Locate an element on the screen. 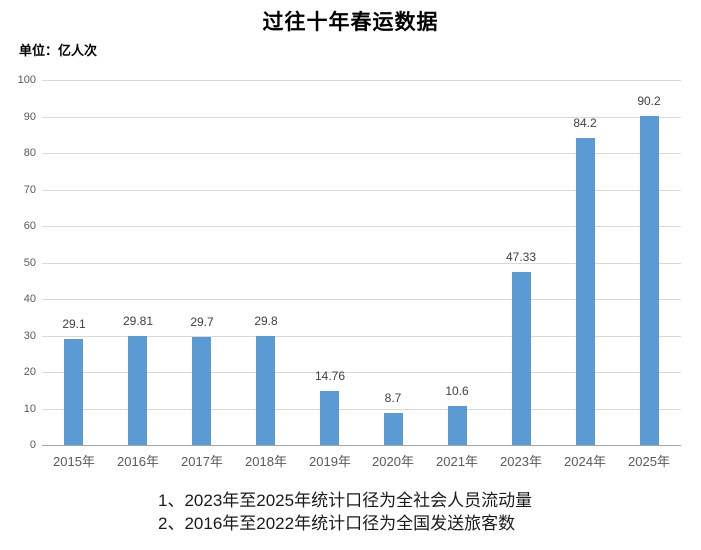 Image resolution: width=701 pixels, height=550 pixels. bar-value-label: 29.1 is located at coordinates (74, 324).